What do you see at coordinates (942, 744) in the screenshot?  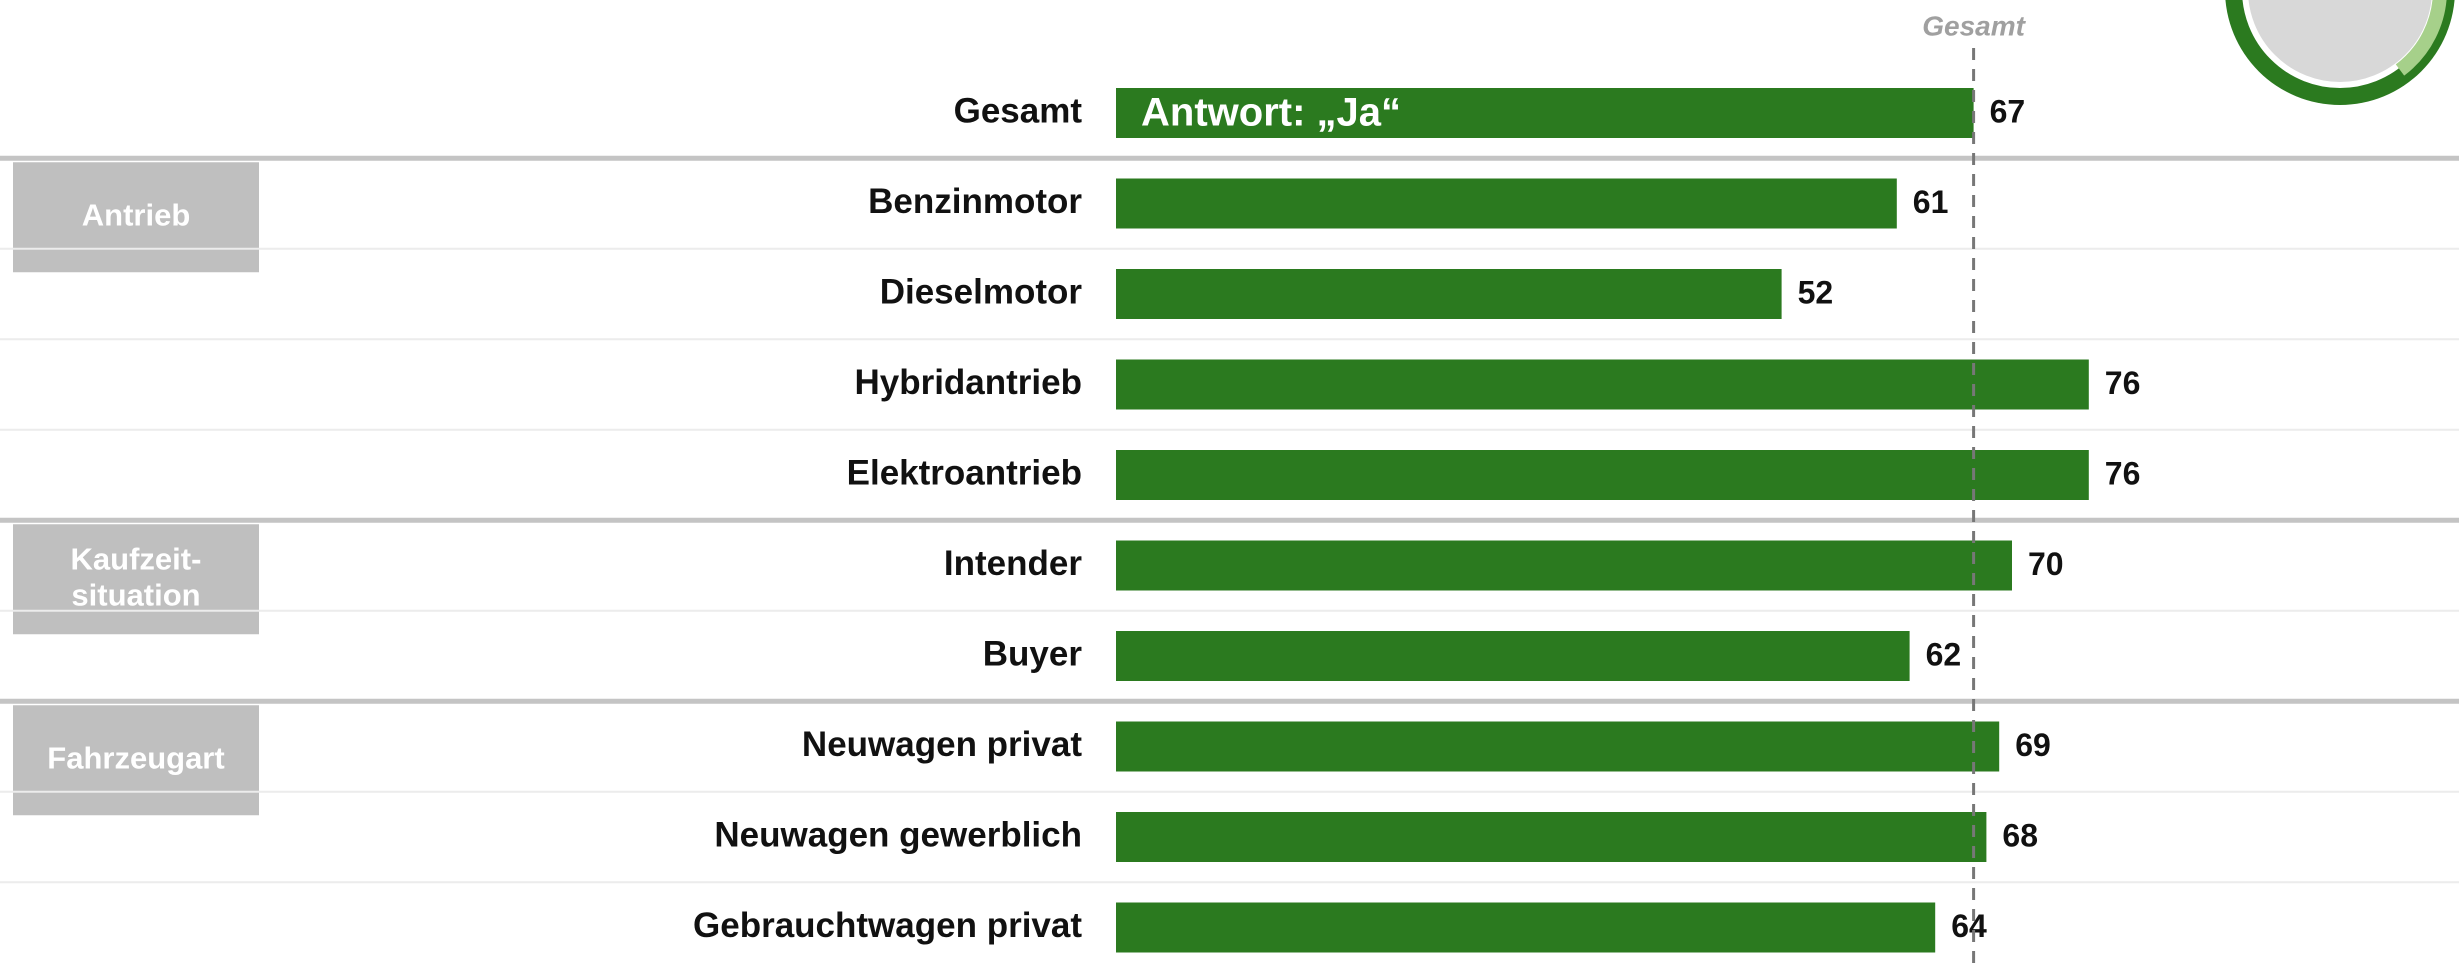 I see `category-label: Neuwagen privat` at bounding box center [942, 744].